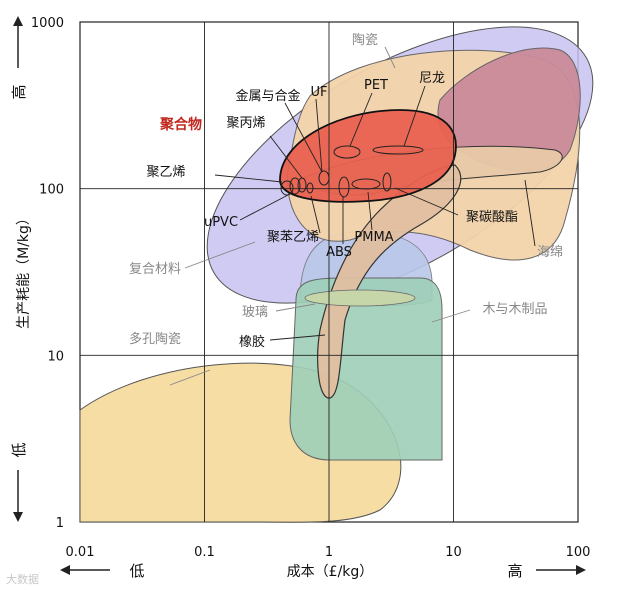 The image size is (640, 593). What do you see at coordinates (245, 123) in the screenshot?
I see `label-pp: 聚丙烯` at bounding box center [245, 123].